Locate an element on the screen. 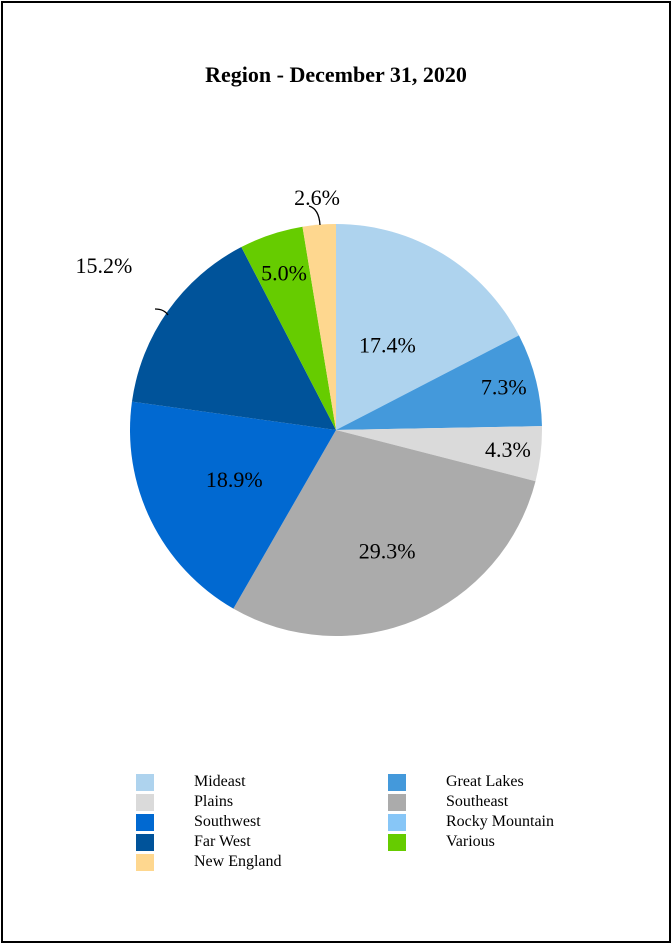 This screenshot has width=672, height=944. pie-label-mideast: 17.4% is located at coordinates (387, 345).